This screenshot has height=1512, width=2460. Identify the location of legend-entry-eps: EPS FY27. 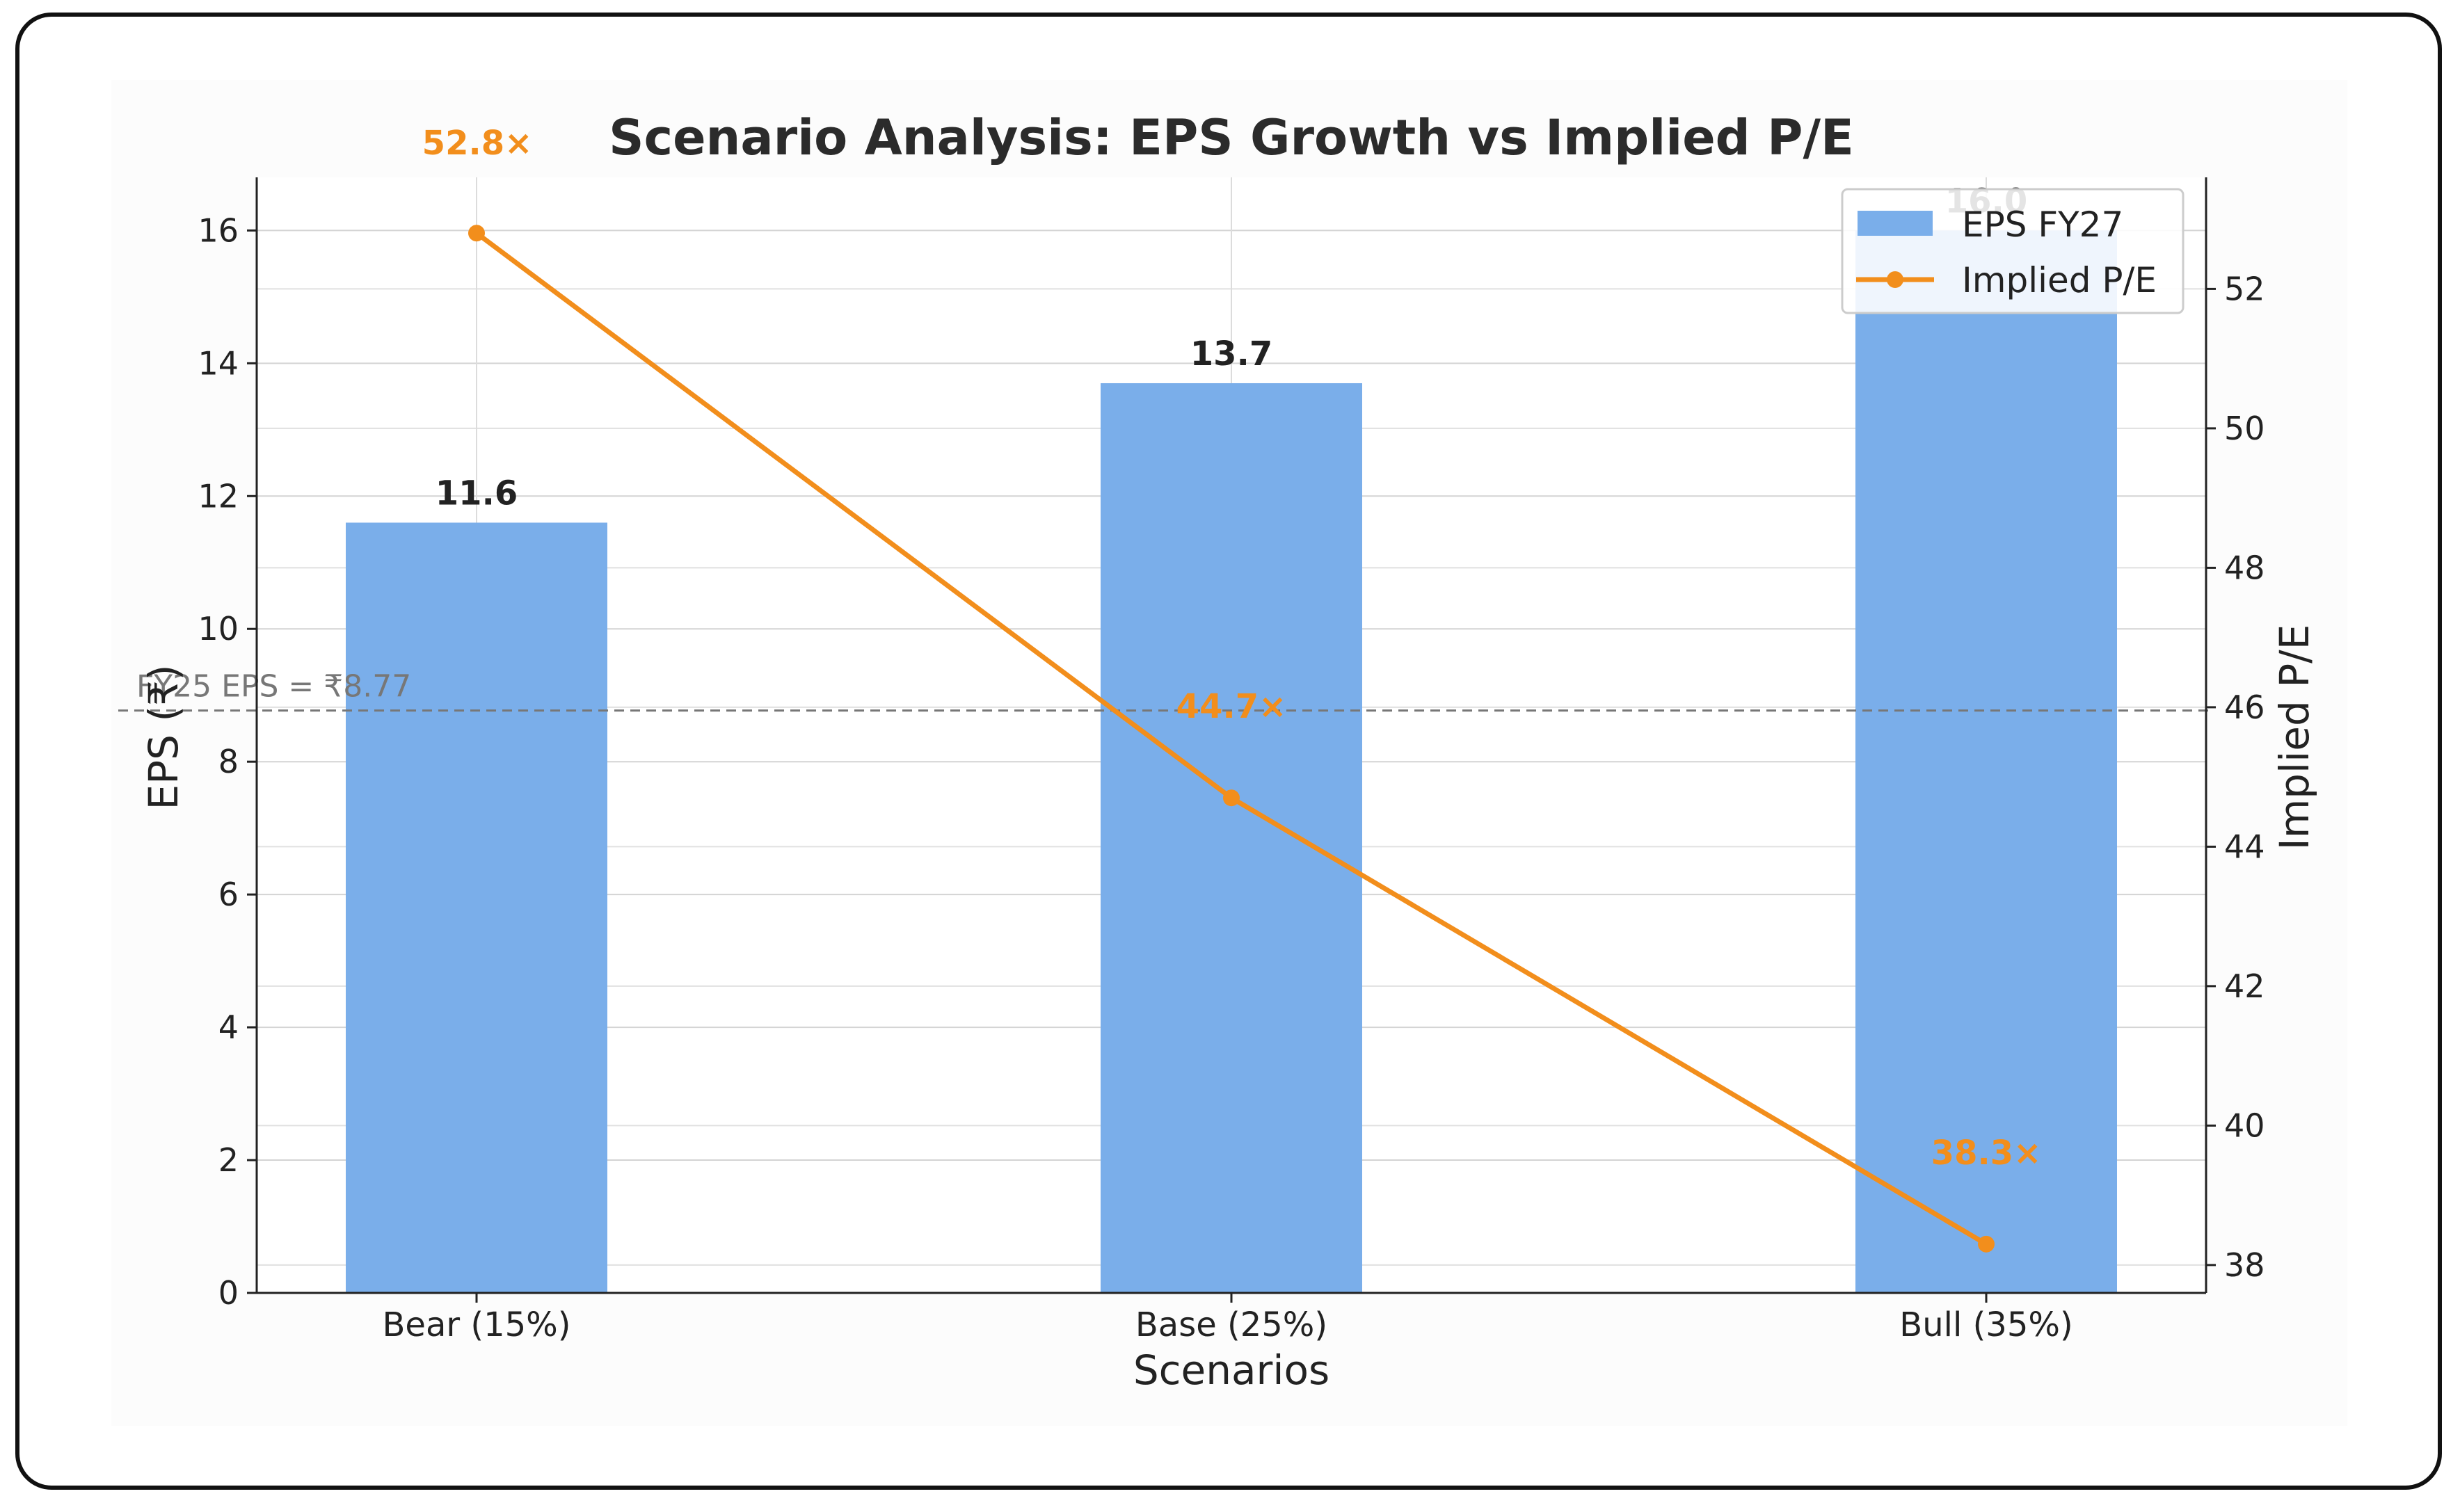
(2042, 224).